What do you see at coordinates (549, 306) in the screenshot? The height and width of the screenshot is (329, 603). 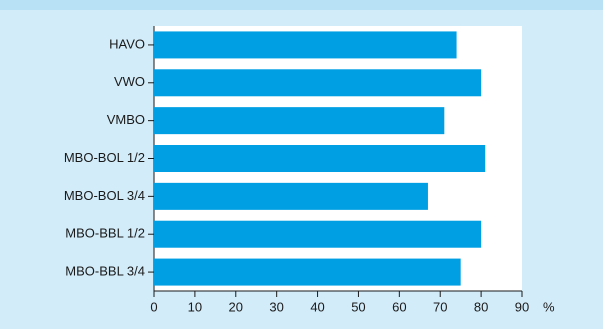 I see `x-axis-label: %` at bounding box center [549, 306].